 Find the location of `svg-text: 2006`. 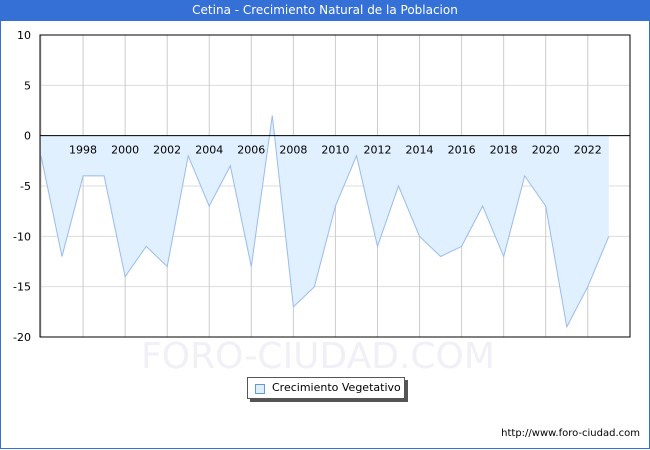

svg-text: 2006 is located at coordinates (251, 150).